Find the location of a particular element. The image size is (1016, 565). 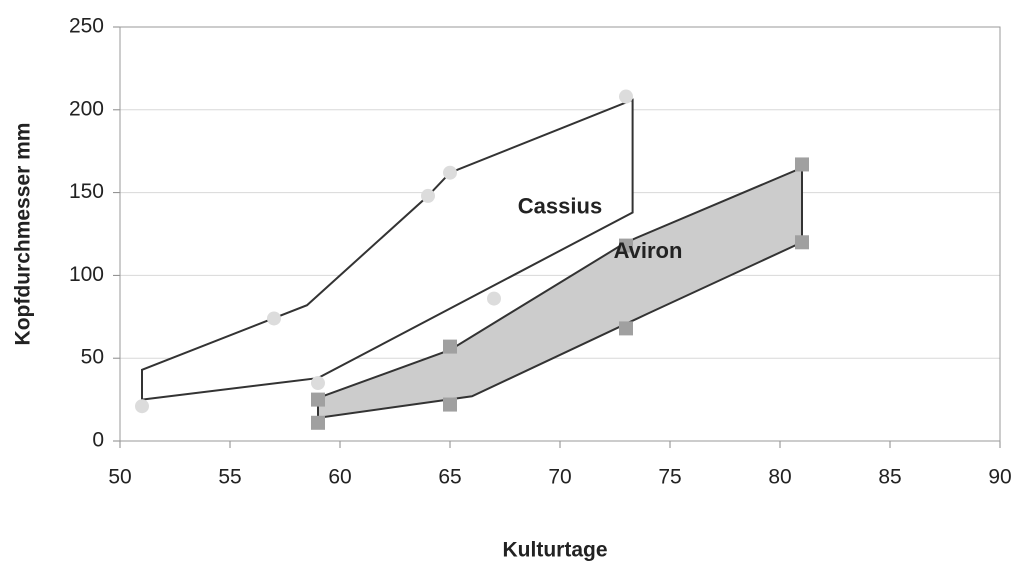

y-tick-label: 50 is located at coordinates (92, 357).